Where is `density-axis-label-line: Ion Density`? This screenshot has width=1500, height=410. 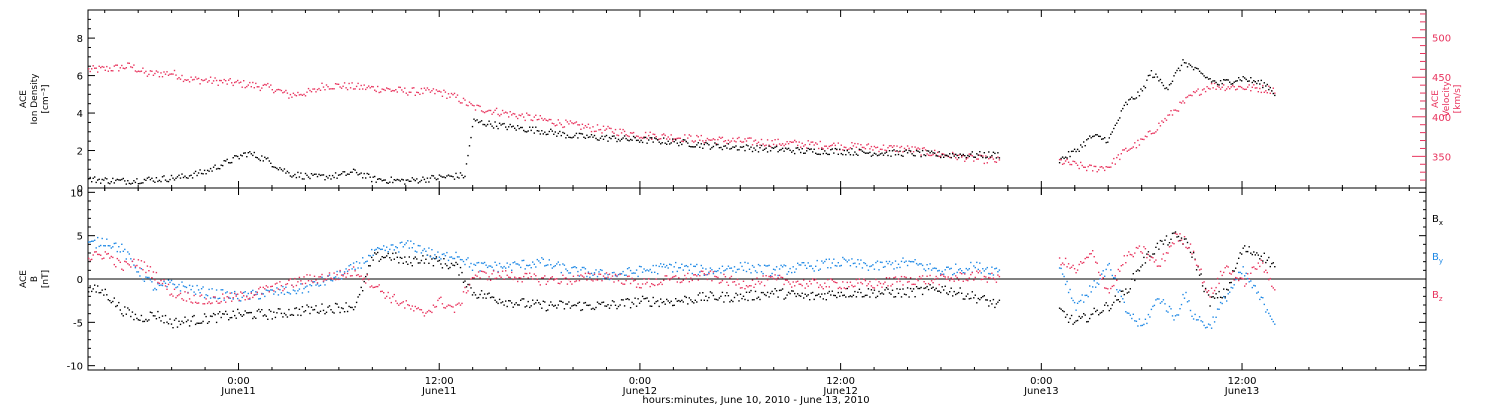 density-axis-label-line: Ion Density is located at coordinates (35, 99).